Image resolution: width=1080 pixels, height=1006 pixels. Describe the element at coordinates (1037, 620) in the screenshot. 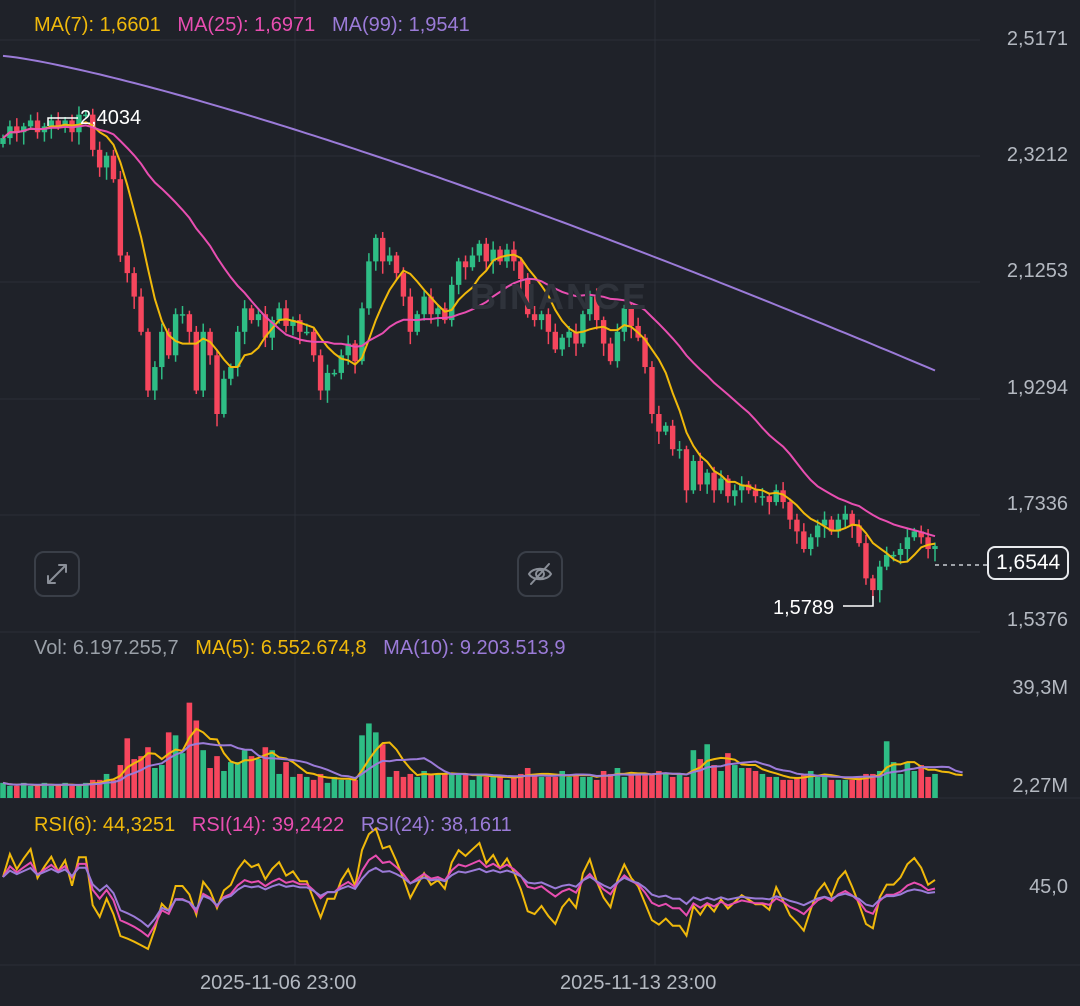

I see `price-tick: 1,5376` at that location.